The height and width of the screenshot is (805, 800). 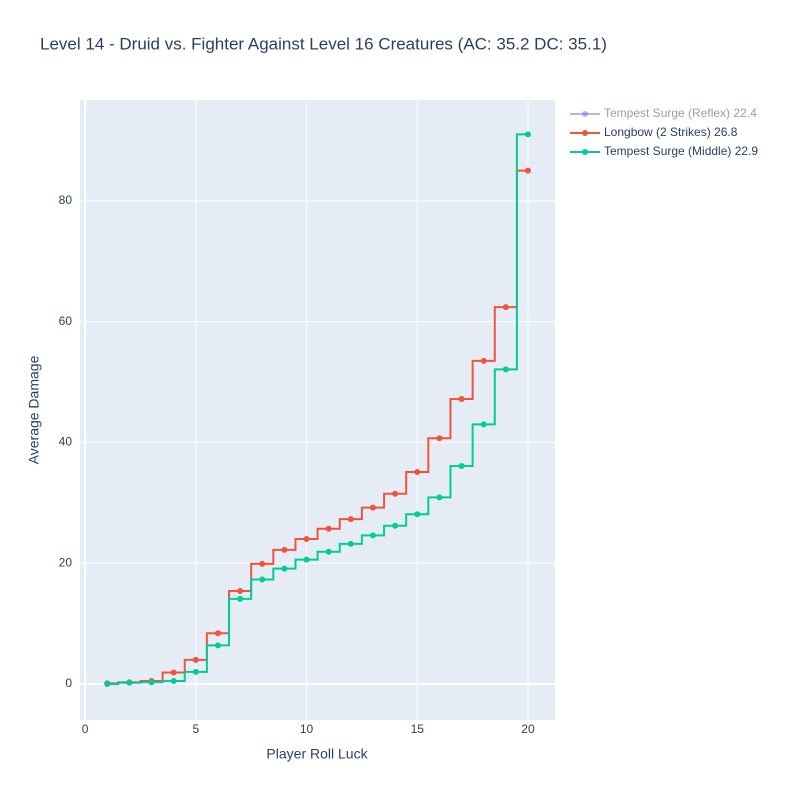 What do you see at coordinates (66, 200) in the screenshot?
I see `y-tick-label: 80` at bounding box center [66, 200].